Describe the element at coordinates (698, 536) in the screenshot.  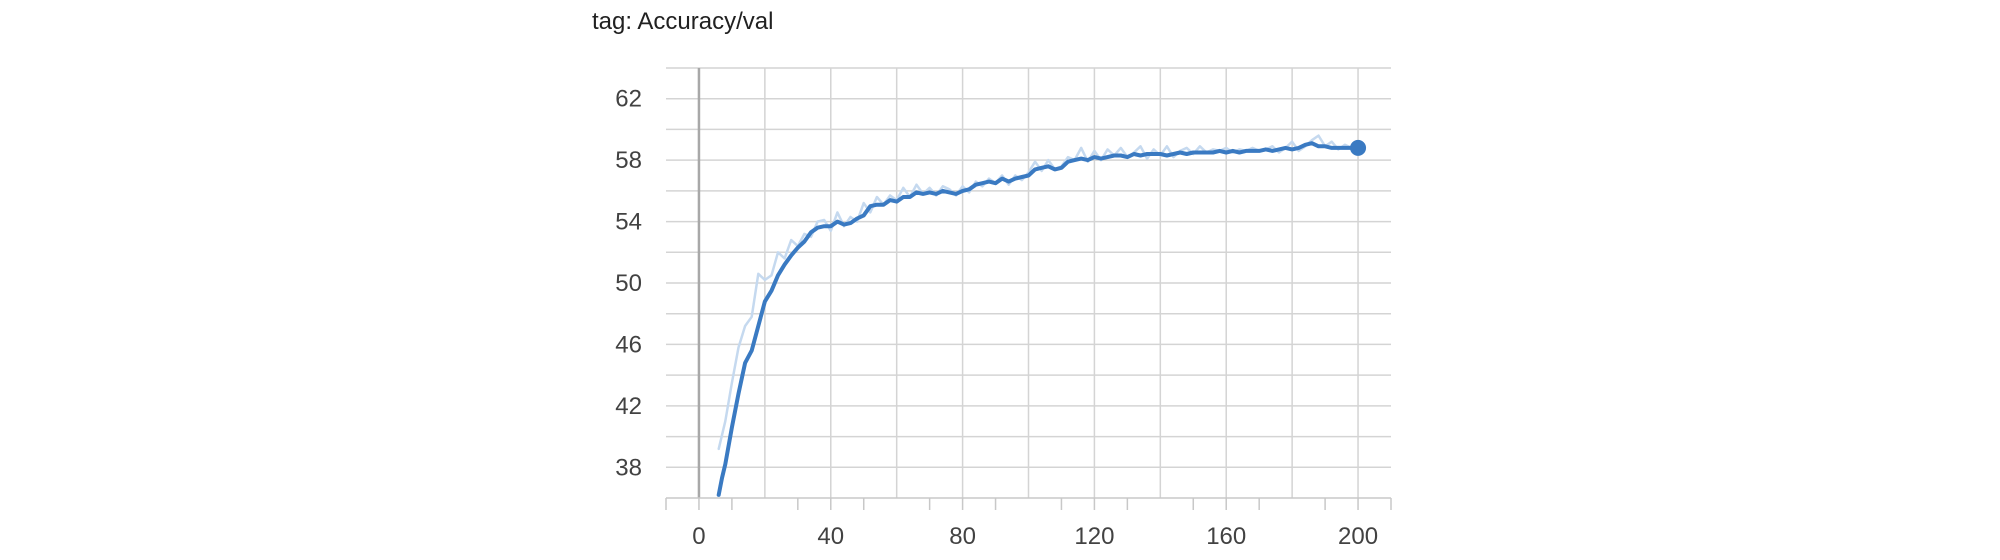
I see `x-tick-label-0: 0` at that location.